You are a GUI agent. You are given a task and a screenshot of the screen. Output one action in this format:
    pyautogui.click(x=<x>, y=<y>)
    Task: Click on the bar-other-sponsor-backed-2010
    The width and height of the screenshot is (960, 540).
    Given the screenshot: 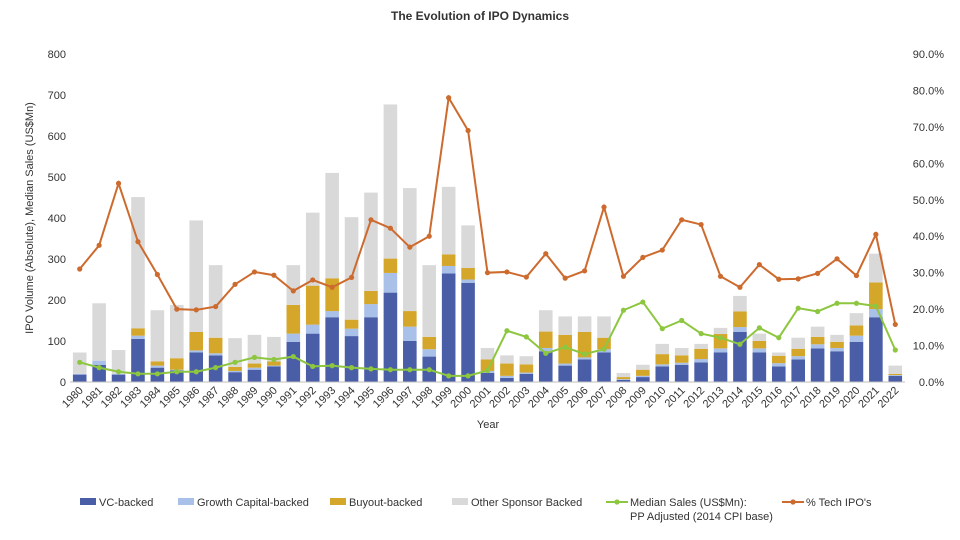 What is the action you would take?
    pyautogui.click(x=662, y=349)
    